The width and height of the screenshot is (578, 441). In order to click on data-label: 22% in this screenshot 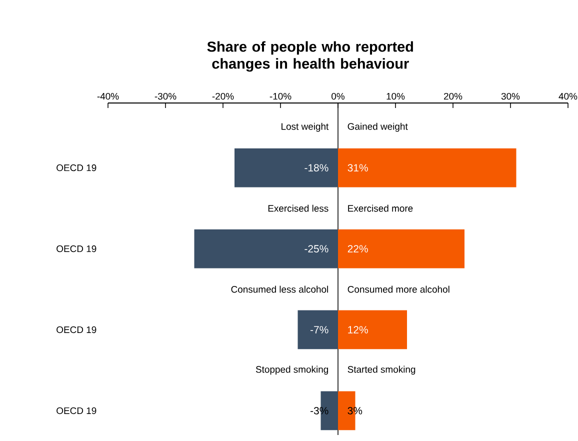, I will do `click(358, 248)`.